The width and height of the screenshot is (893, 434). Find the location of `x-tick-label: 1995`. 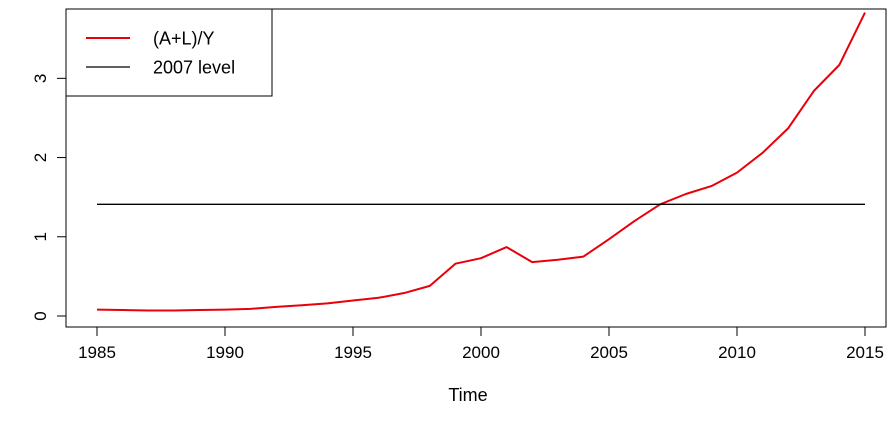

x-tick-label: 1995 is located at coordinates (353, 352).